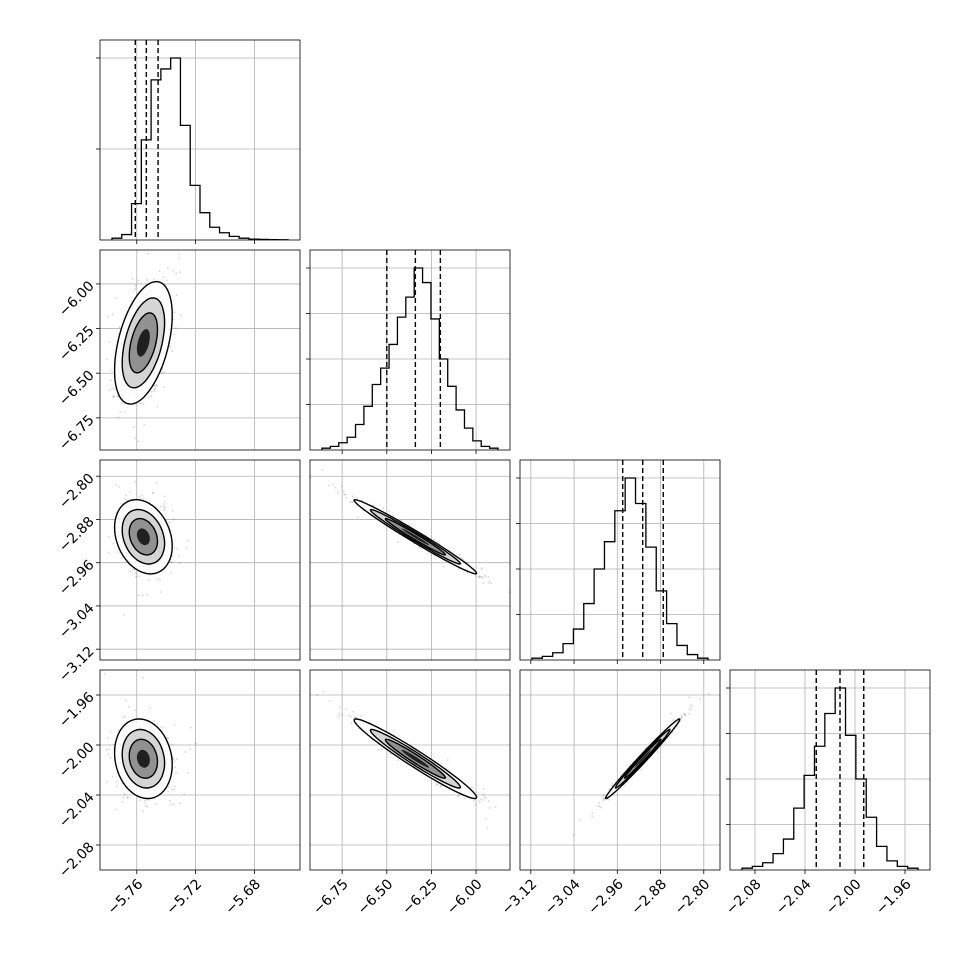  I want to click on density-fill, so click(143, 537).